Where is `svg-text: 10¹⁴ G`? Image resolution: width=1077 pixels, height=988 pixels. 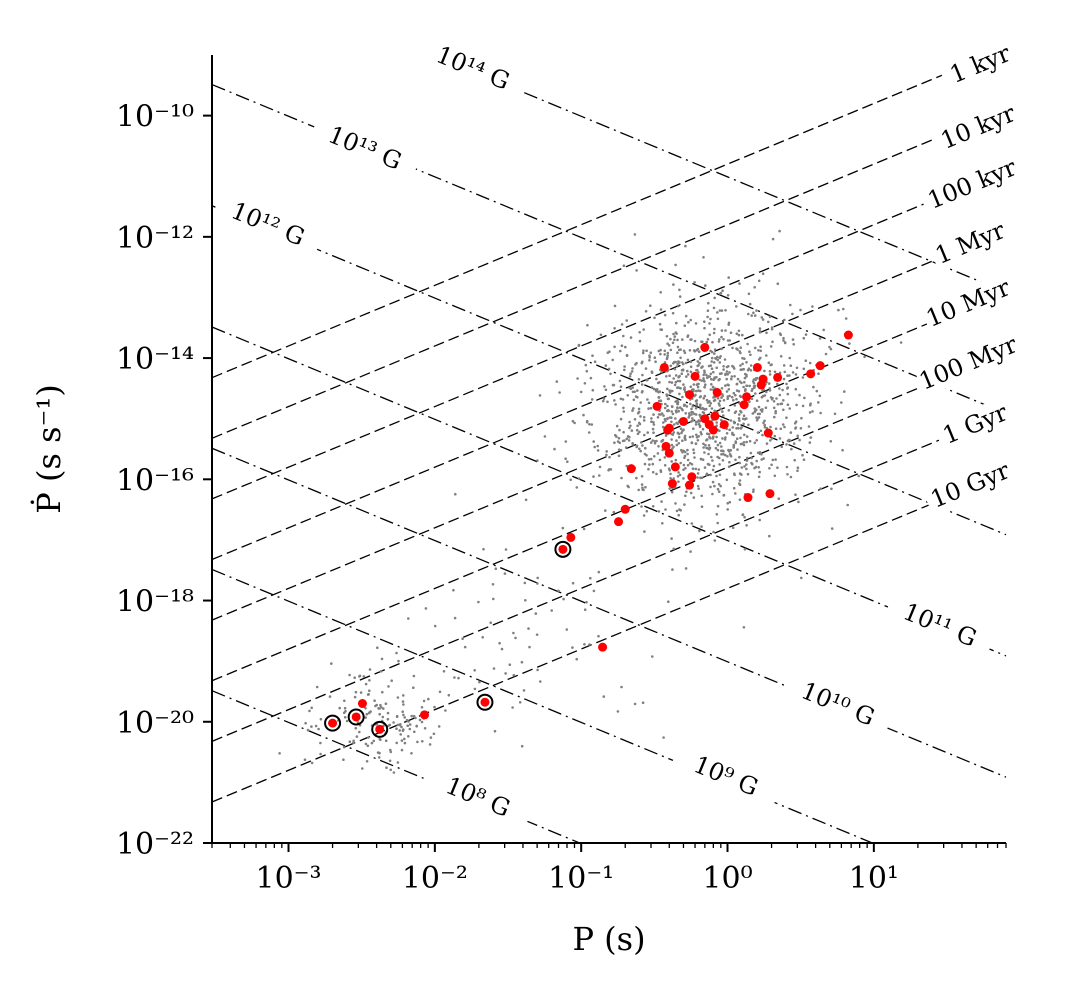 svg-text: 10¹⁴ G is located at coordinates (472, 67).